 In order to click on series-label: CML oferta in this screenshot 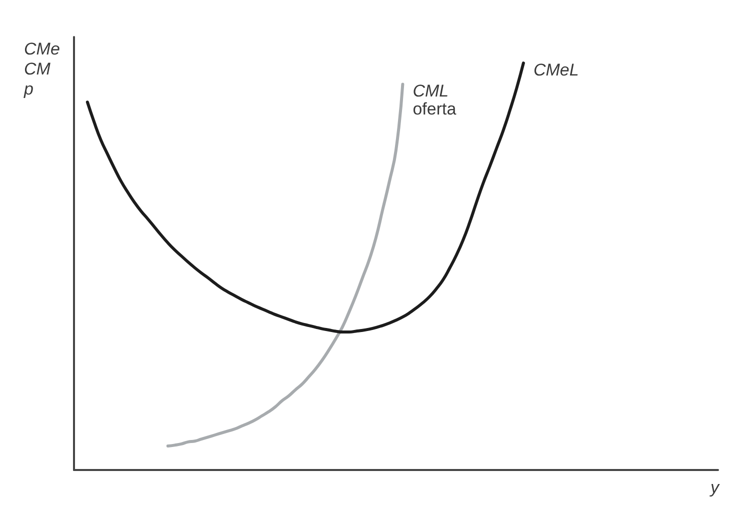, I will do `click(434, 100)`.